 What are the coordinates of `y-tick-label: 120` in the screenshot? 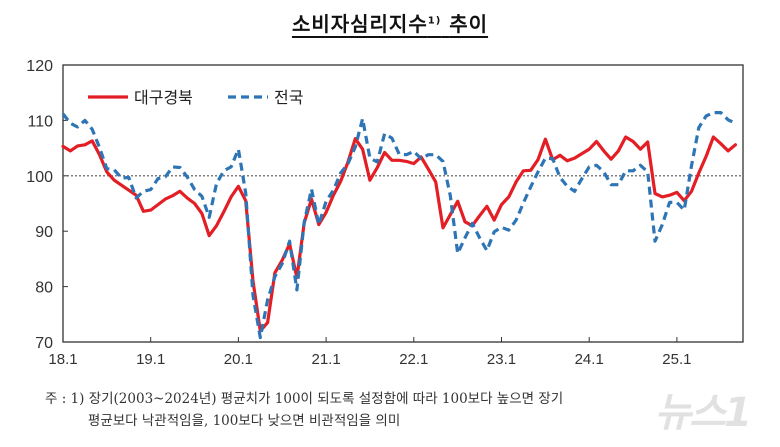 It's located at (39, 66).